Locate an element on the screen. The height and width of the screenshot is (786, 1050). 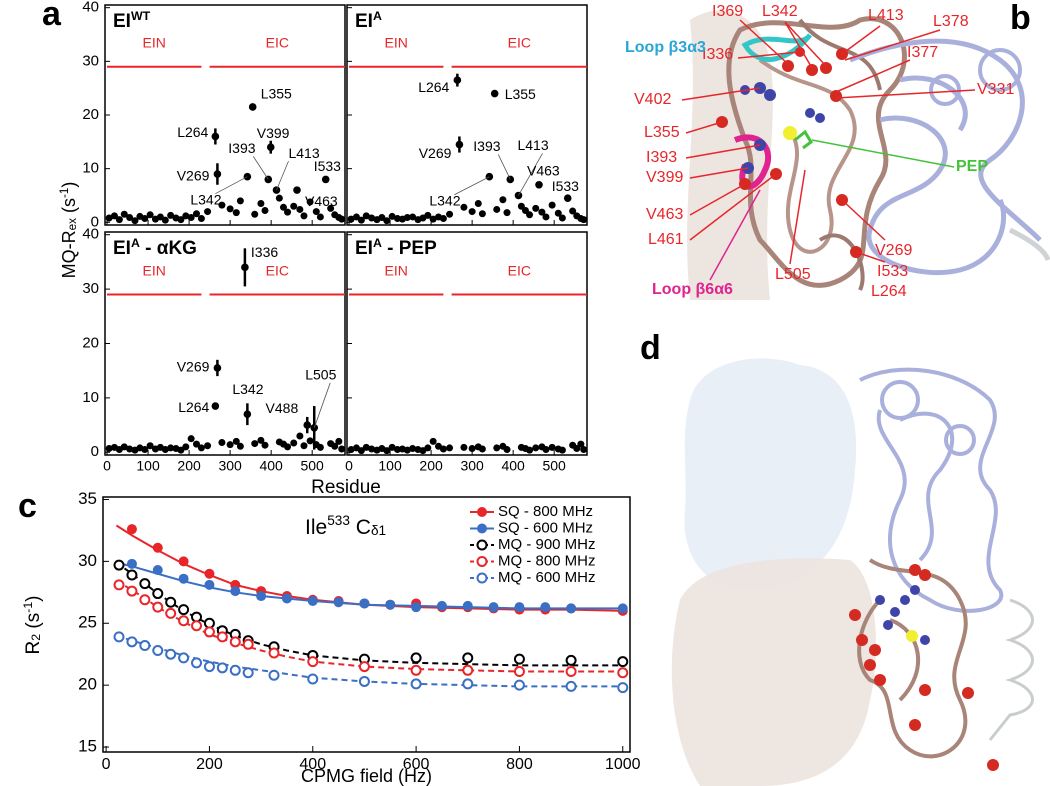
legend-label: MQ - 600 MHz is located at coordinates (547, 577).